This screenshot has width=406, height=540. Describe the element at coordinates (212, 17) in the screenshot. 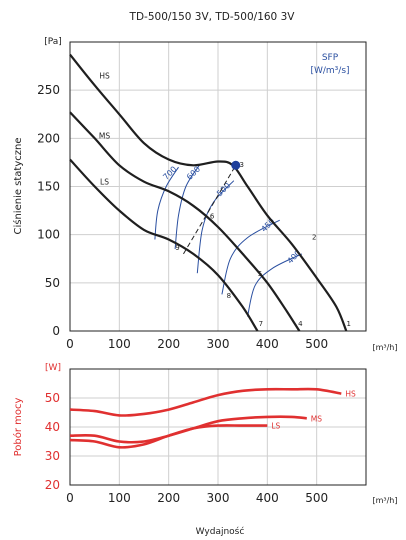

I see `chart-title: TD-500/150 3V, TD-500/160 3V` at that location.